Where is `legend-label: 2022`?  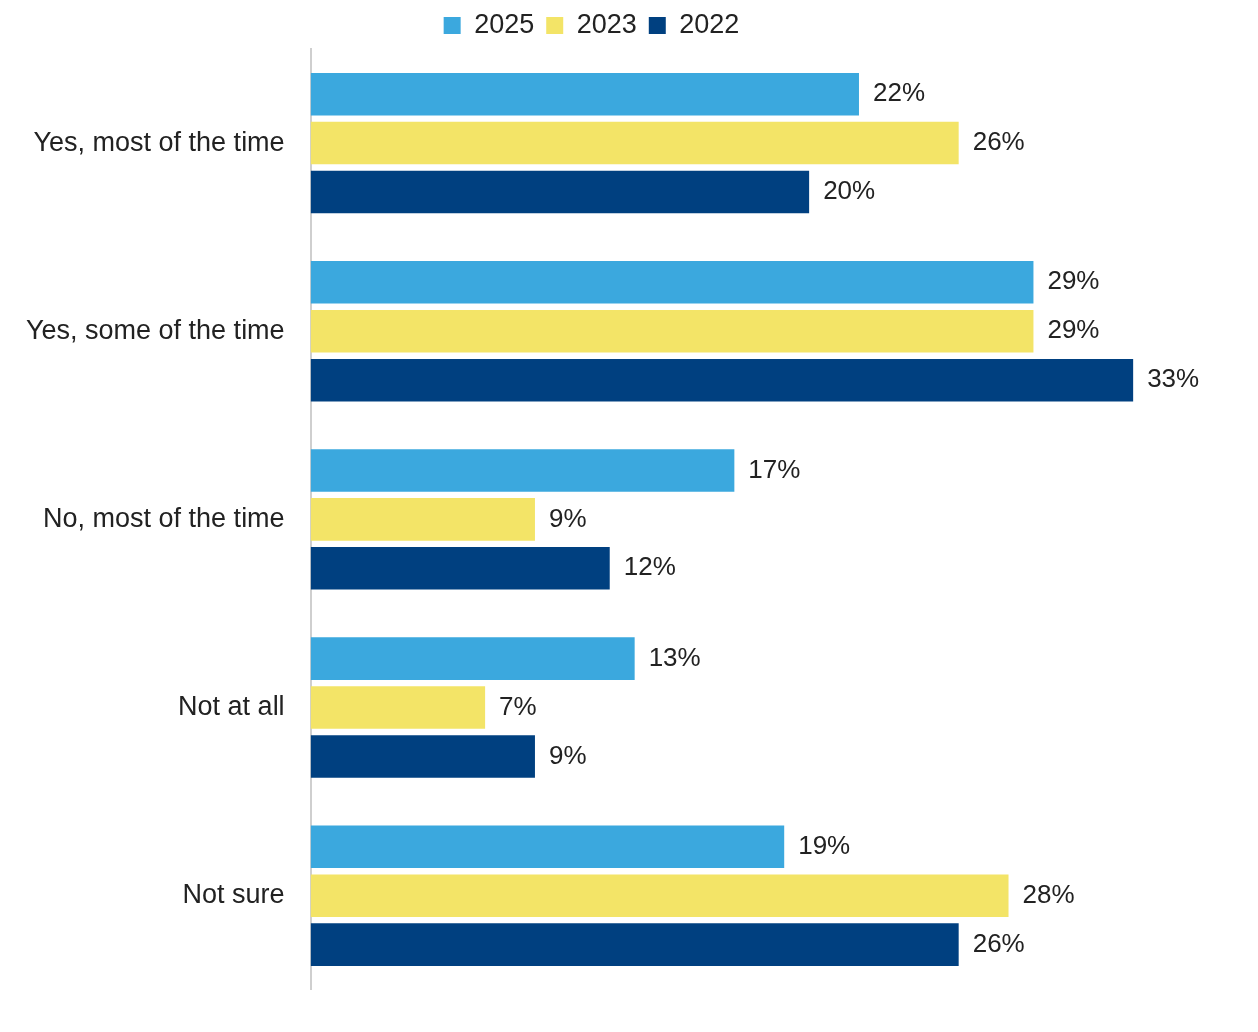
legend-label: 2022 is located at coordinates (709, 23).